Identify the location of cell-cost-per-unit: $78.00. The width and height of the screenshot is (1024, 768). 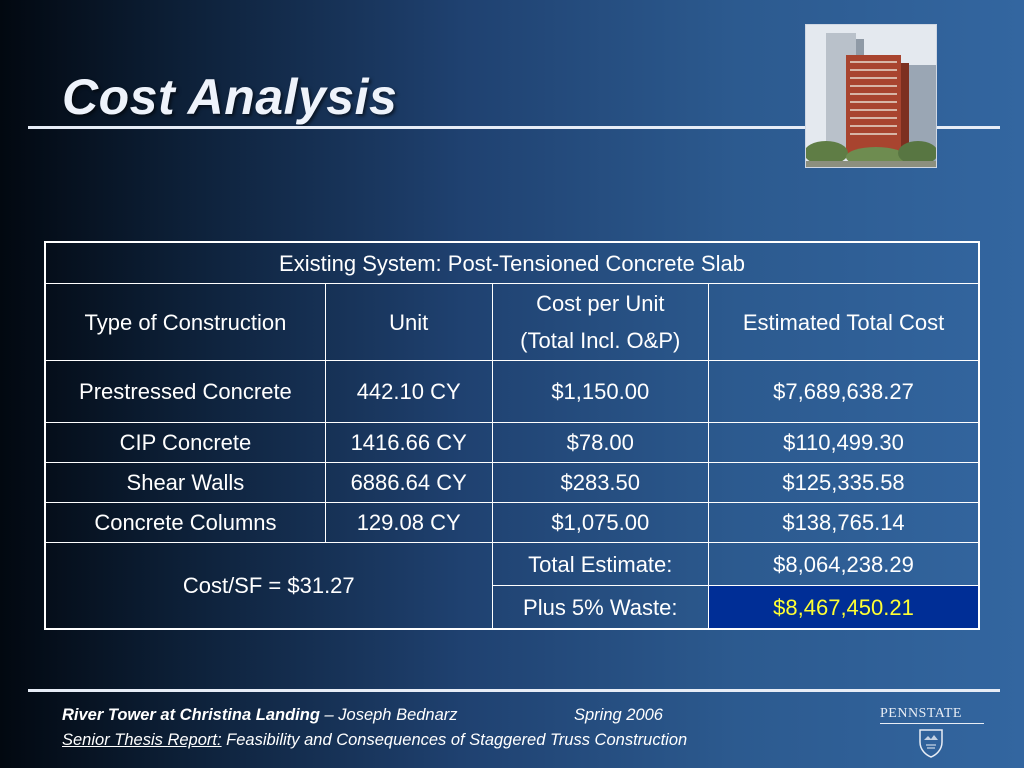
(600, 442).